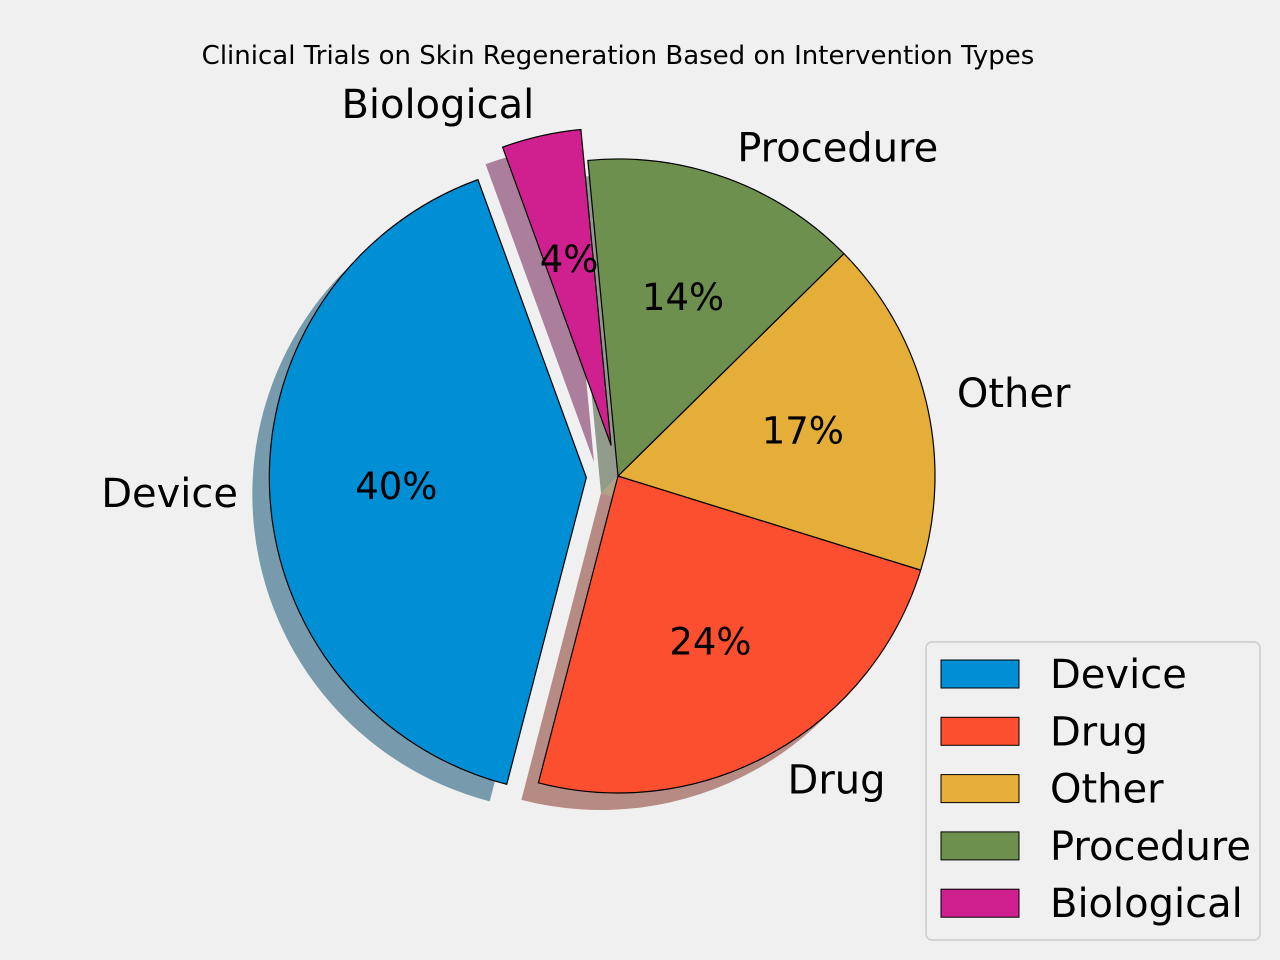 The height and width of the screenshot is (960, 1280). I want to click on legend-swatch-other, so click(980, 789).